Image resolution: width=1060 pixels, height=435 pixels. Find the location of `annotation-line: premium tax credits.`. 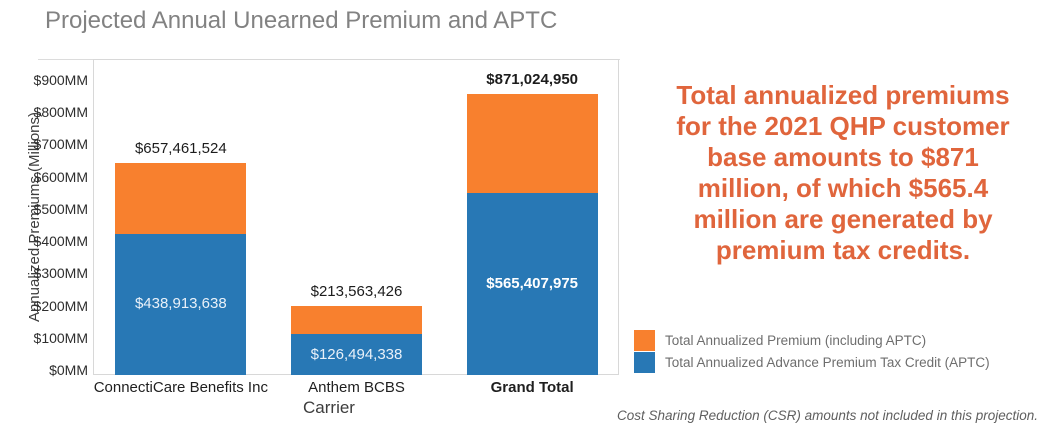

annotation-line: premium tax credits. is located at coordinates (843, 250).